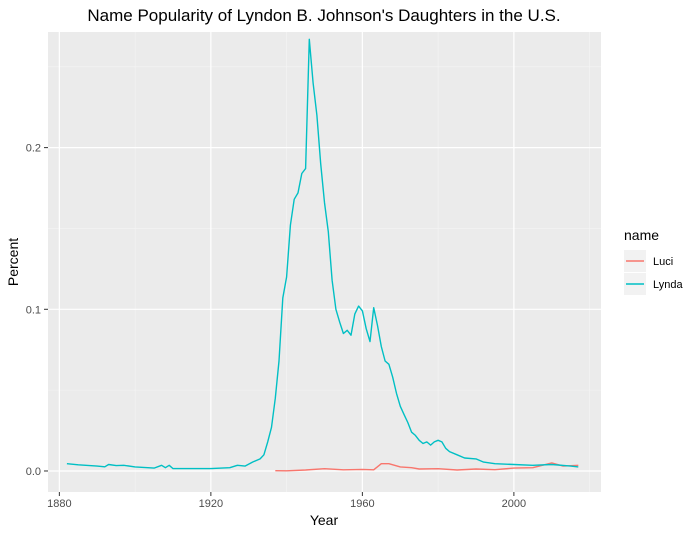 The image size is (700, 535). Describe the element at coordinates (641, 235) in the screenshot. I see `legend-title: name` at that location.